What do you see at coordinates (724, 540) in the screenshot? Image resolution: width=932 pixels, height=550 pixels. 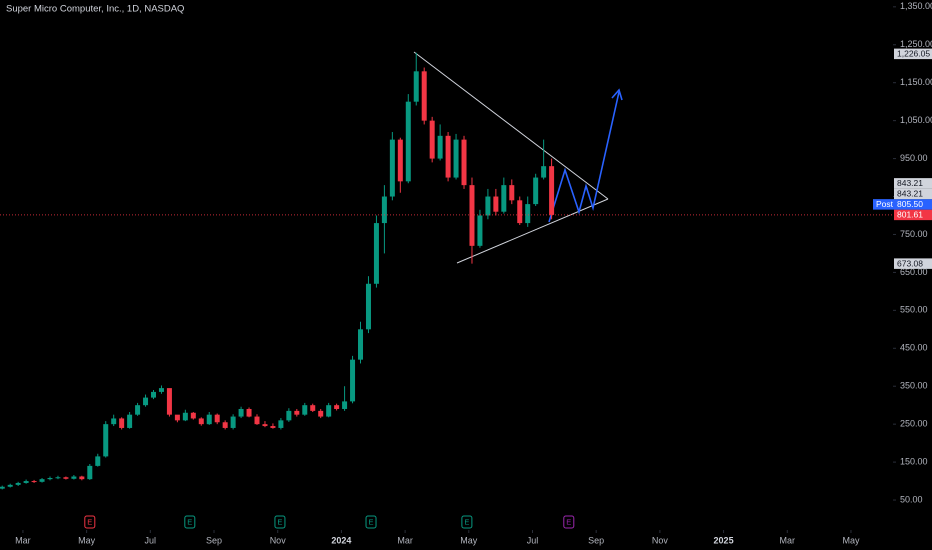 I see `x-tick-label: 2025` at bounding box center [724, 540].